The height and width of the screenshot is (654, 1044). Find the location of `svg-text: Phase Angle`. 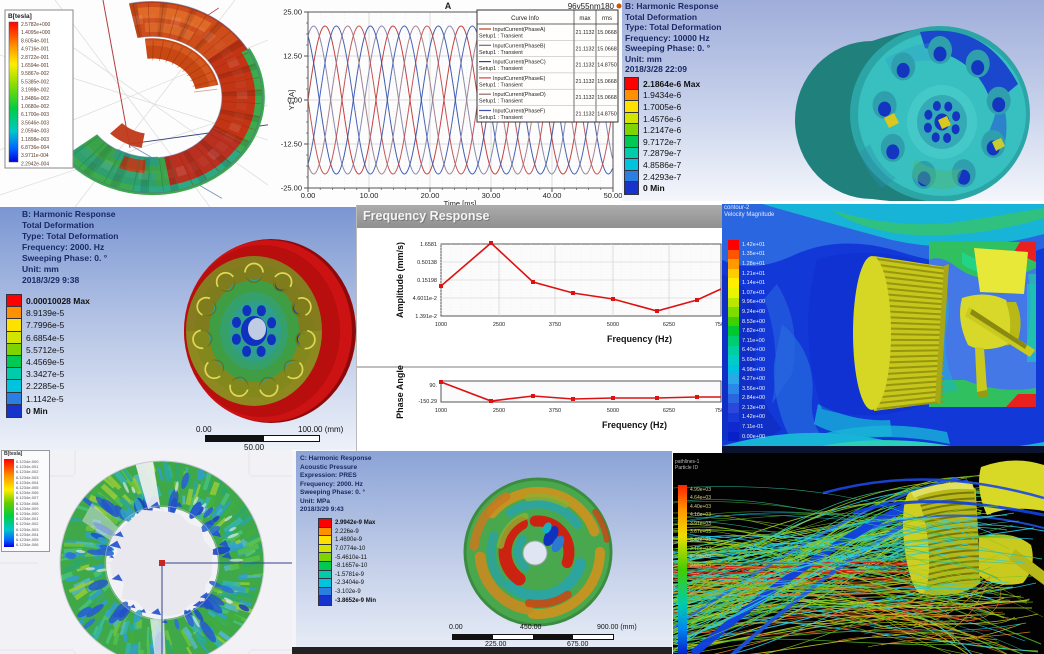

svg-text: Phase Angle is located at coordinates (400, 392).